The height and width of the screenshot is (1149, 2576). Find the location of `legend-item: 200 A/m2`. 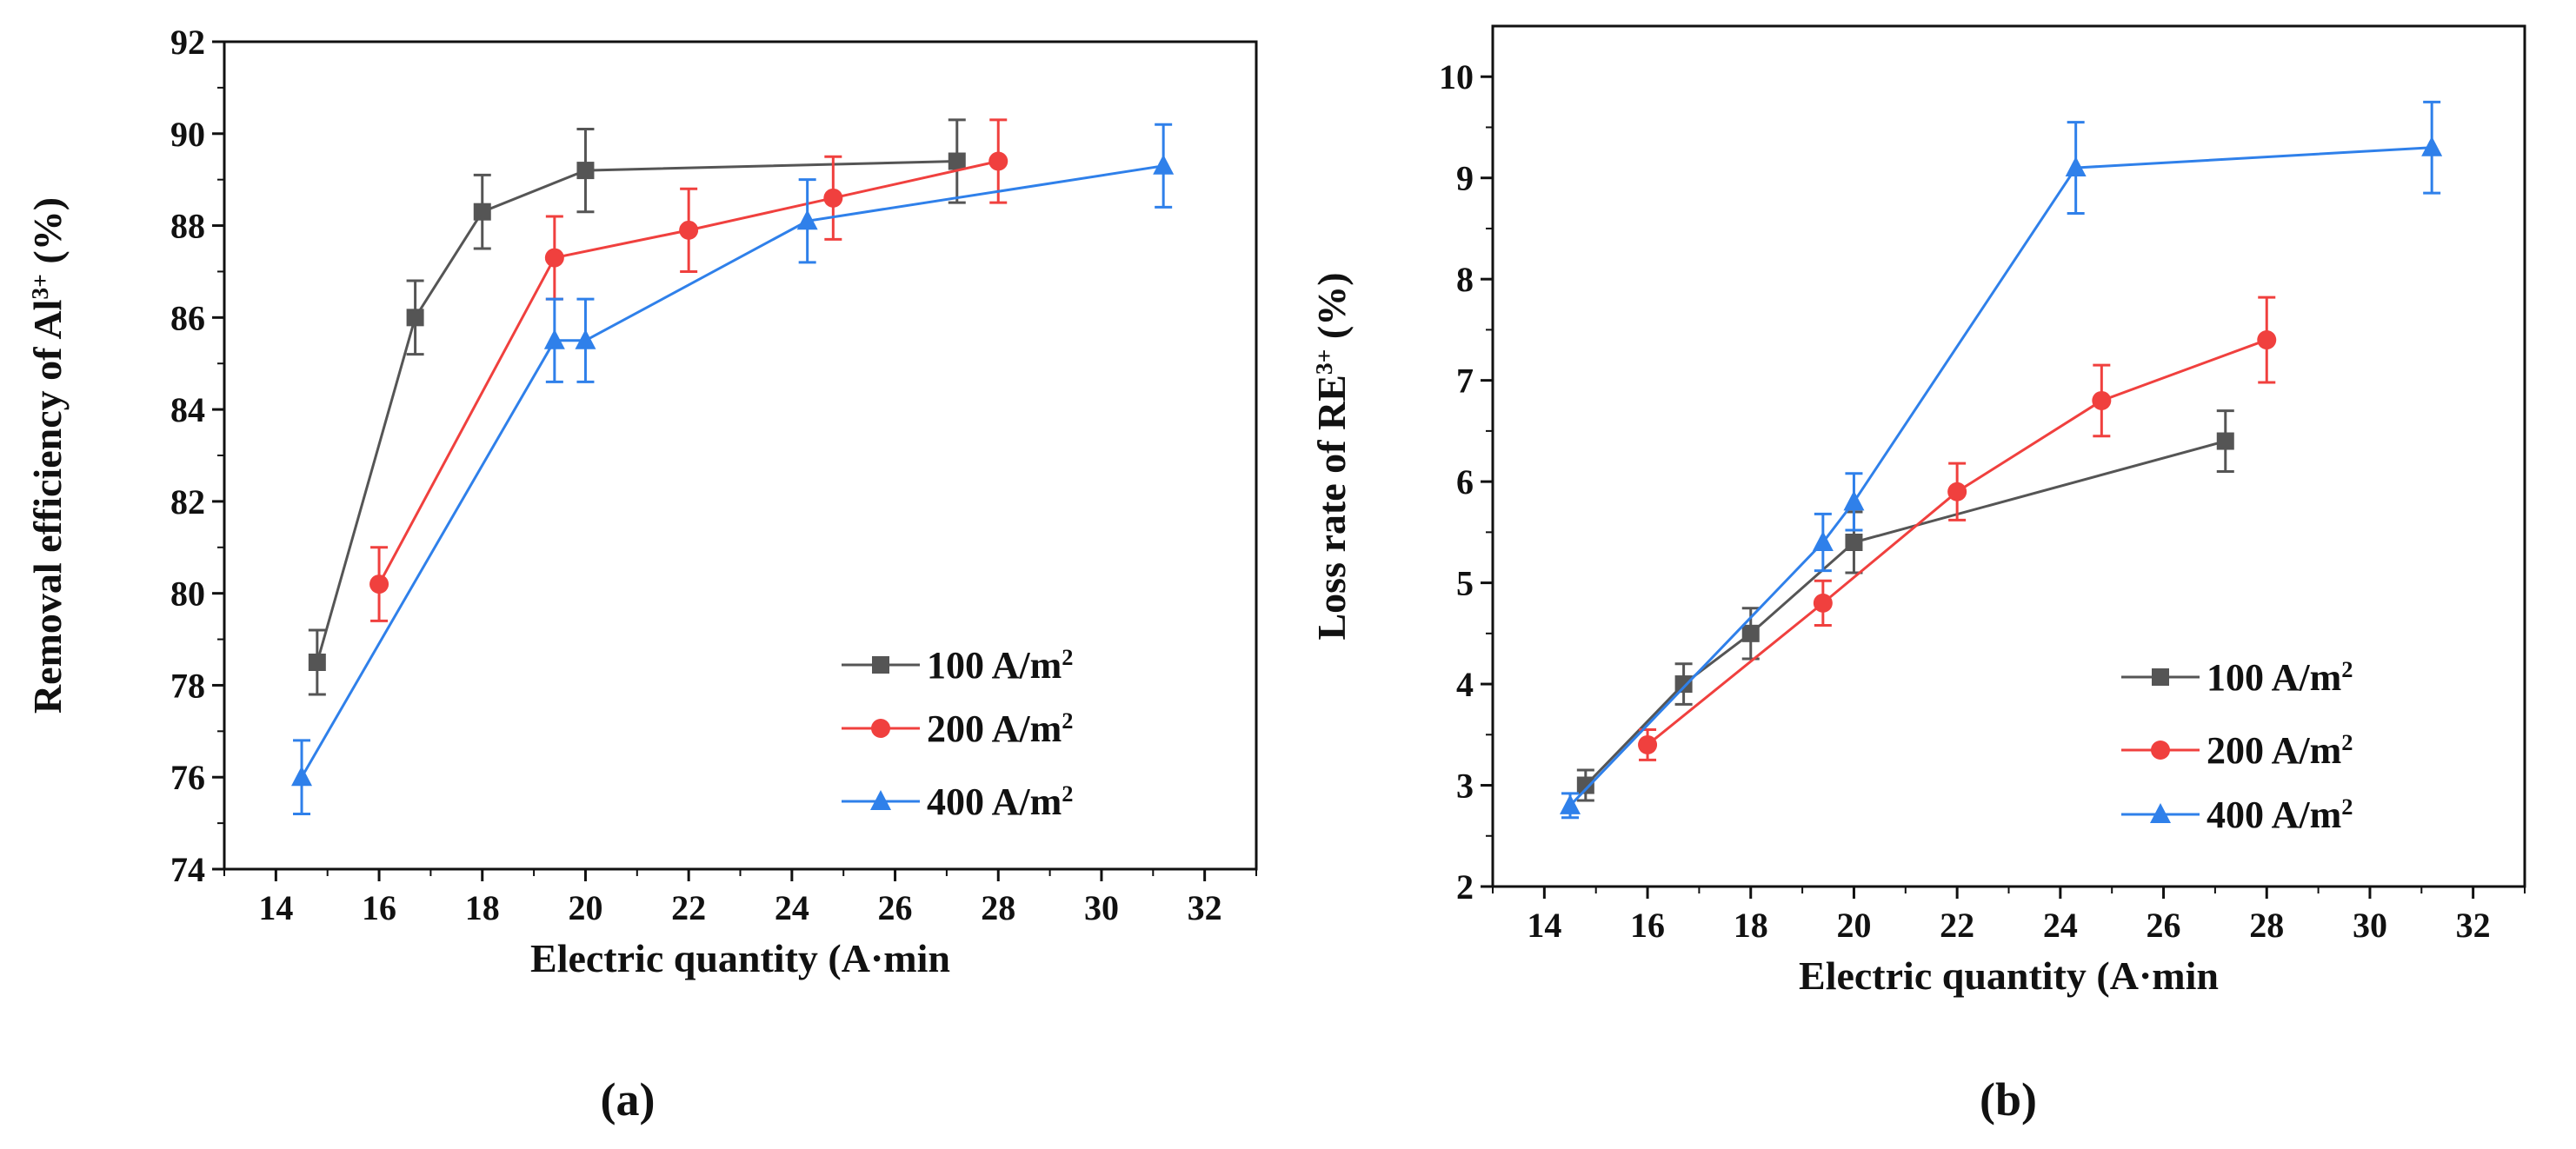

legend-item: 200 A/m2 is located at coordinates (957, 728).